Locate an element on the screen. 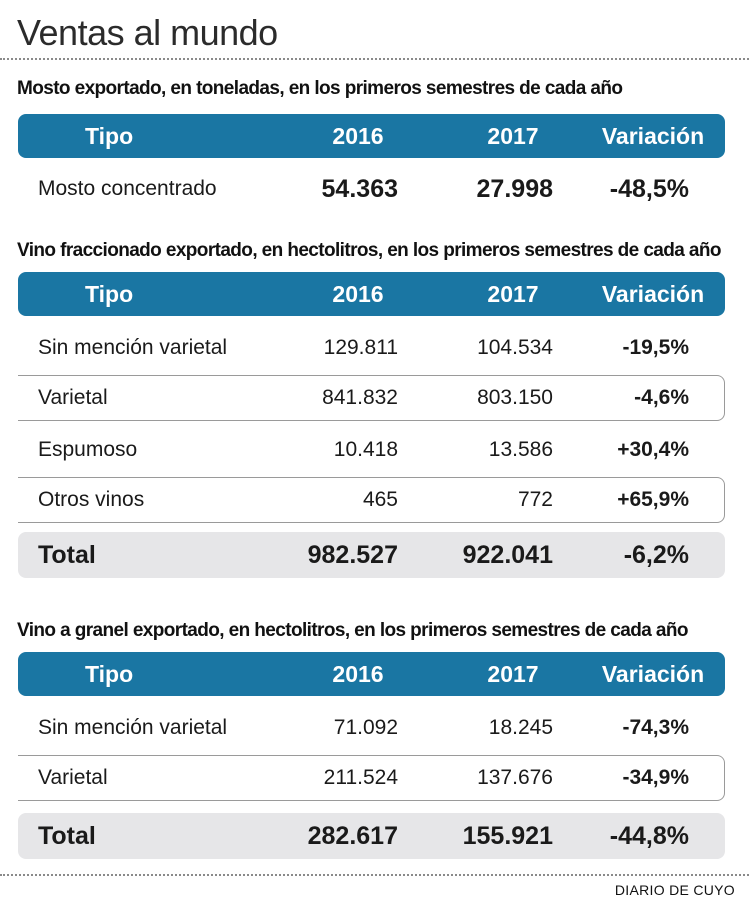  row-variacion: -19,5% is located at coordinates (655, 347).